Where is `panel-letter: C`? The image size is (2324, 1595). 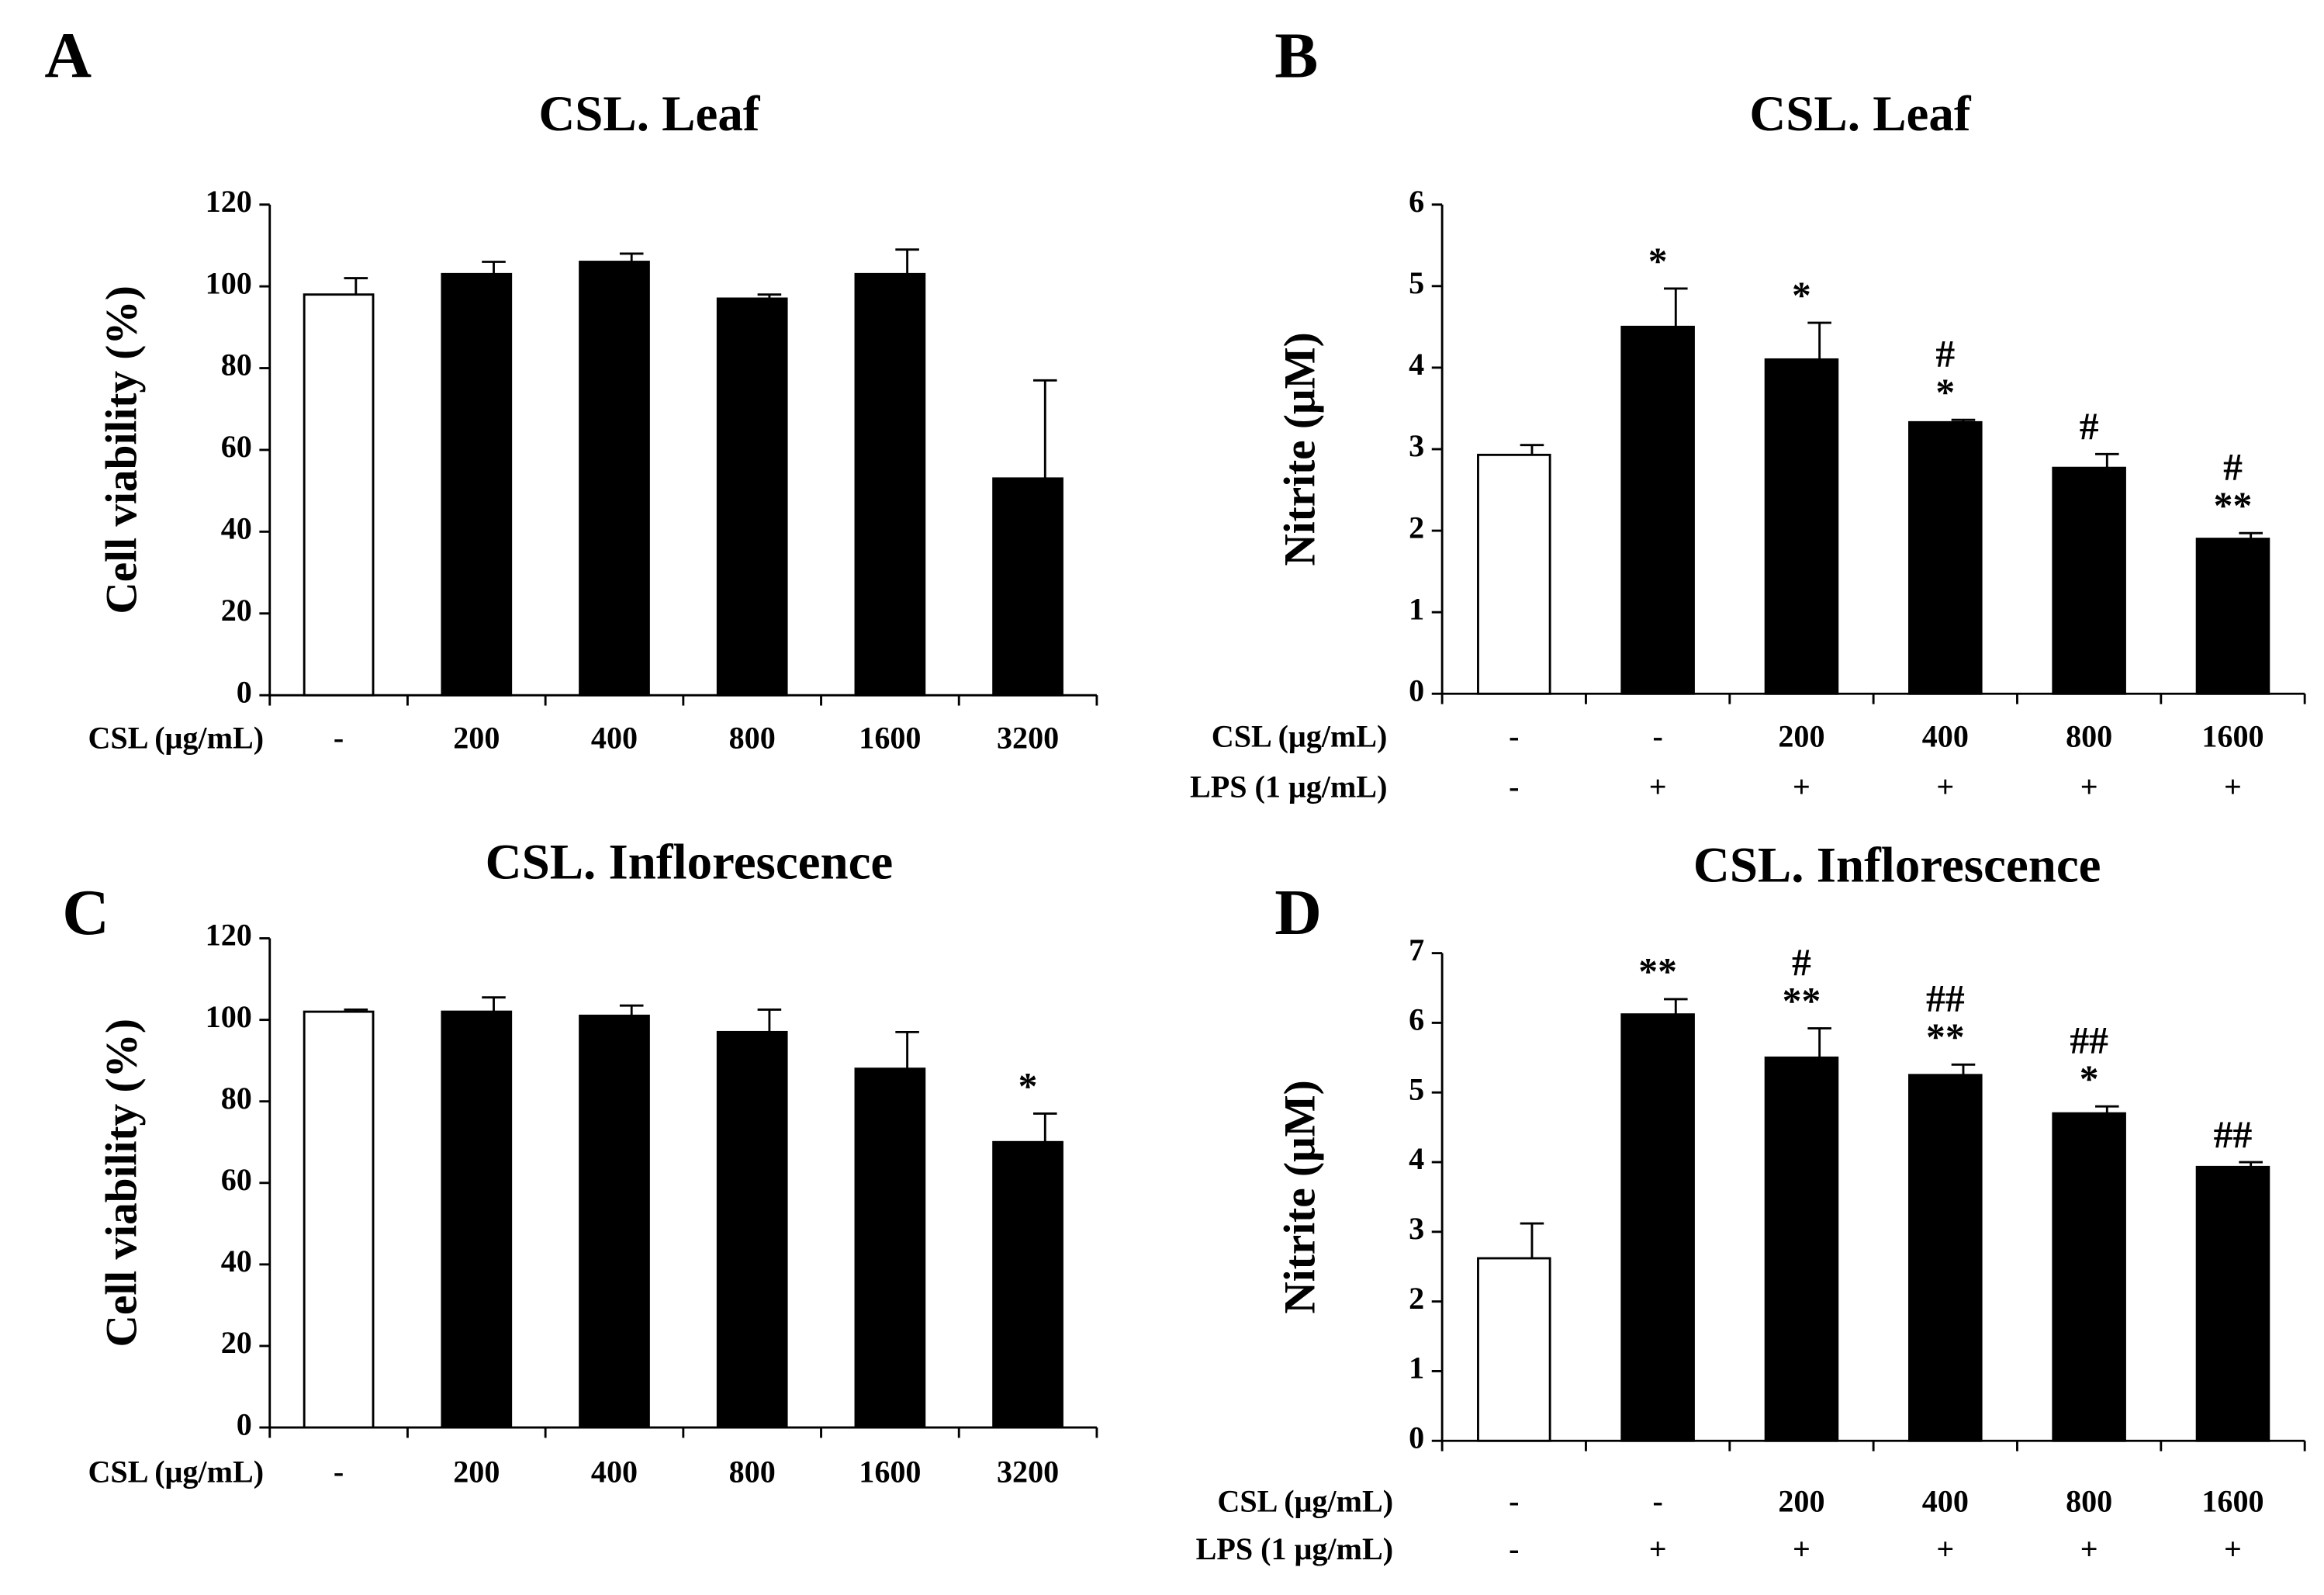 panel-letter: C is located at coordinates (85, 913).